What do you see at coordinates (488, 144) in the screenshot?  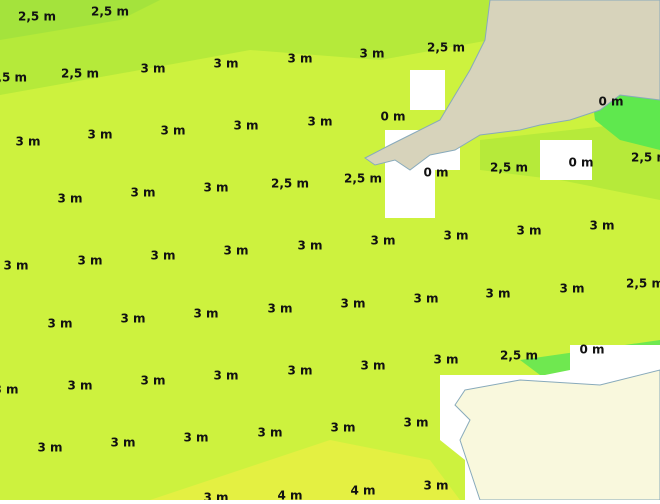 I see `no-data` at bounding box center [488, 144].